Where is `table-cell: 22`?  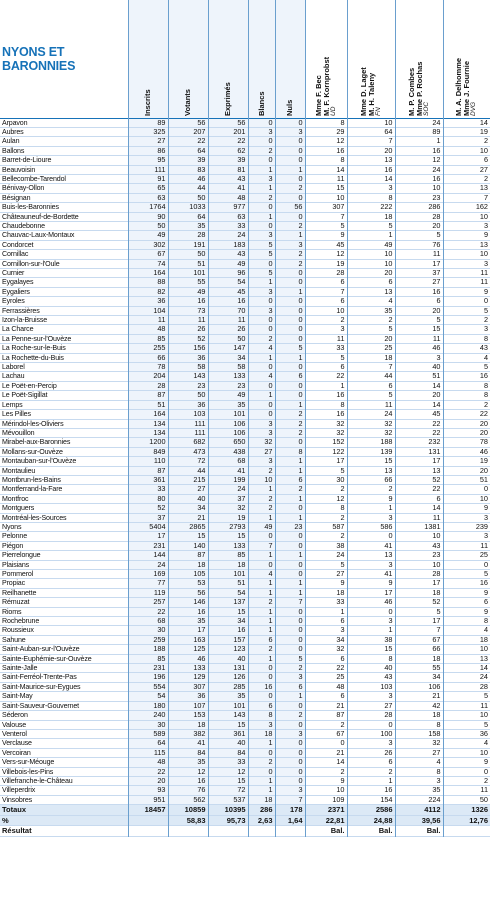 table-cell: 22 is located at coordinates (325, 668).